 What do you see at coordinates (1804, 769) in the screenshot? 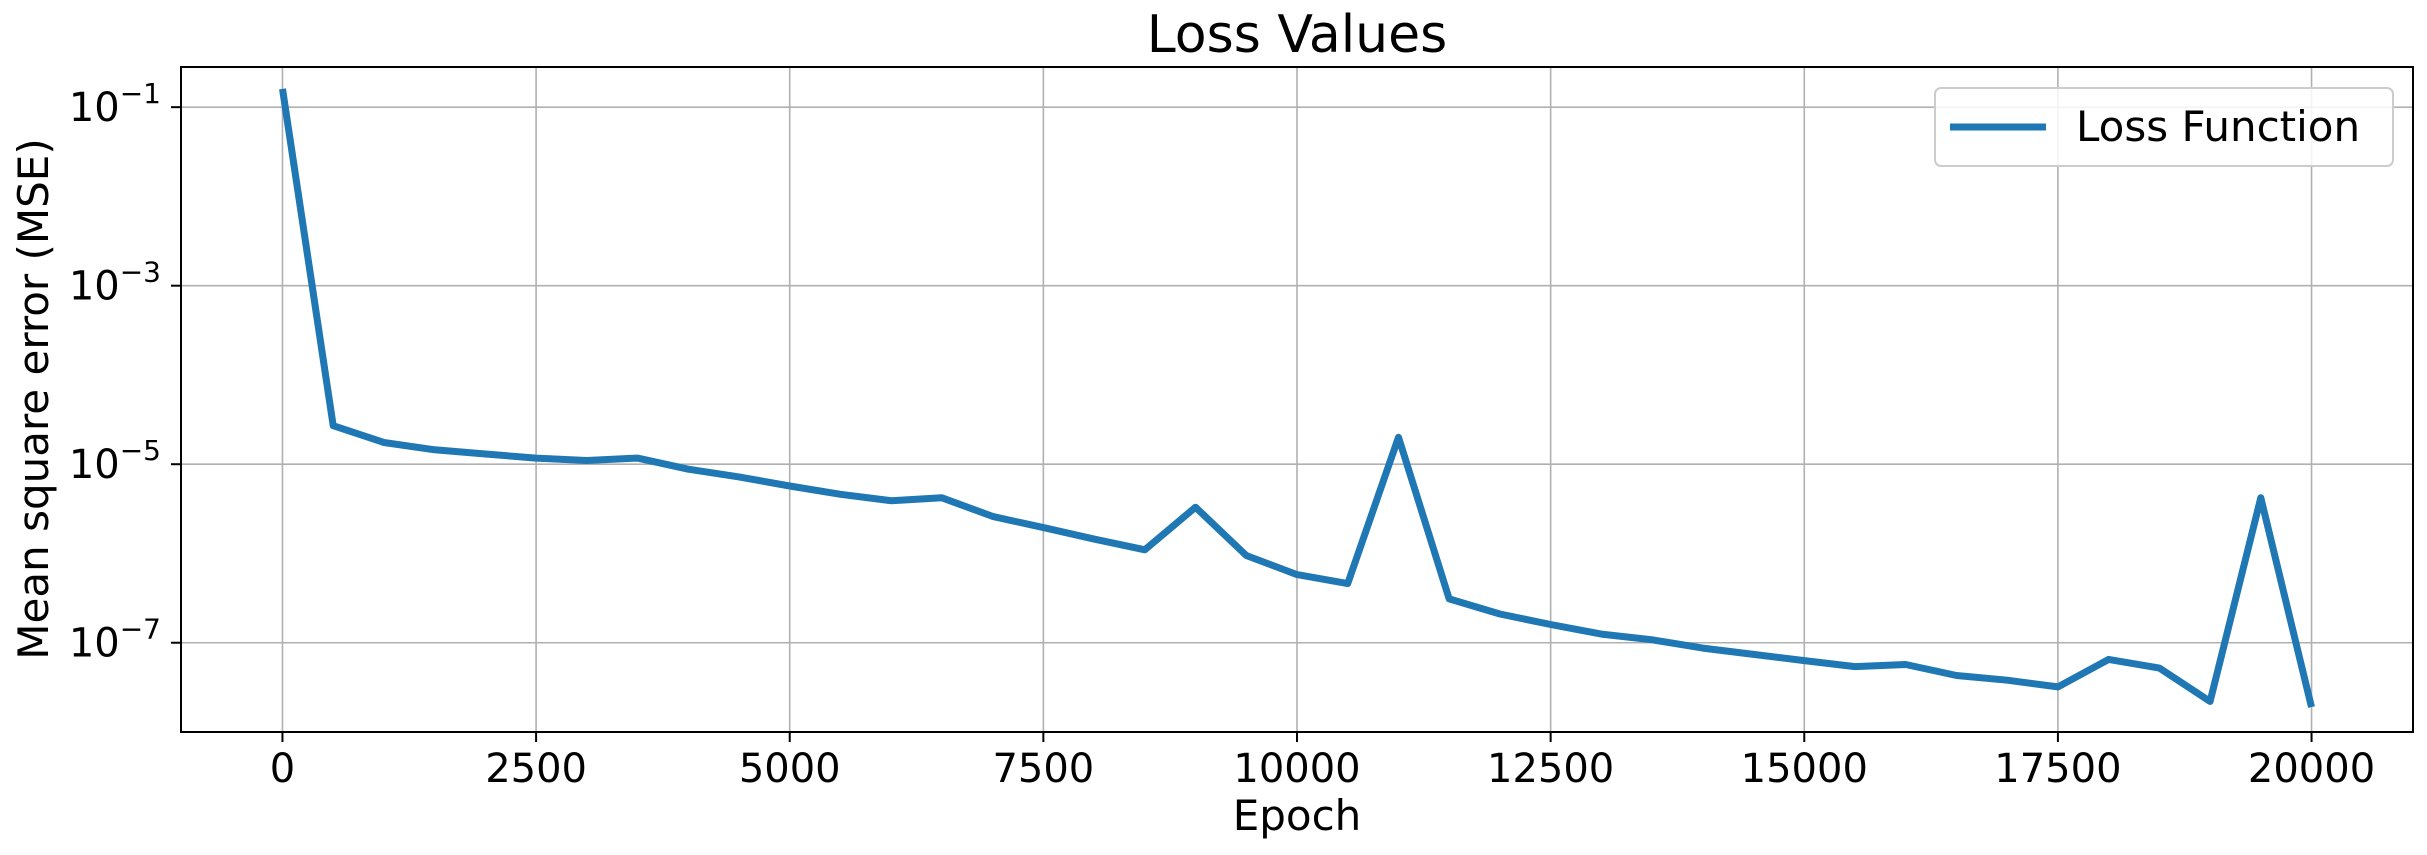
I see `x-tick-label: 15000` at bounding box center [1804, 769].